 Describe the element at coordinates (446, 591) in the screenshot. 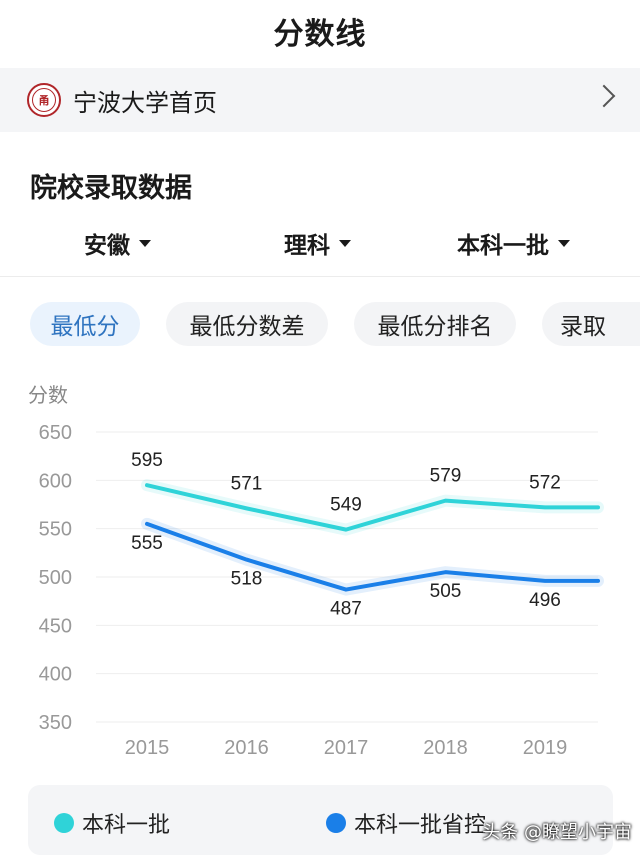

I see `data-label: 505` at that location.